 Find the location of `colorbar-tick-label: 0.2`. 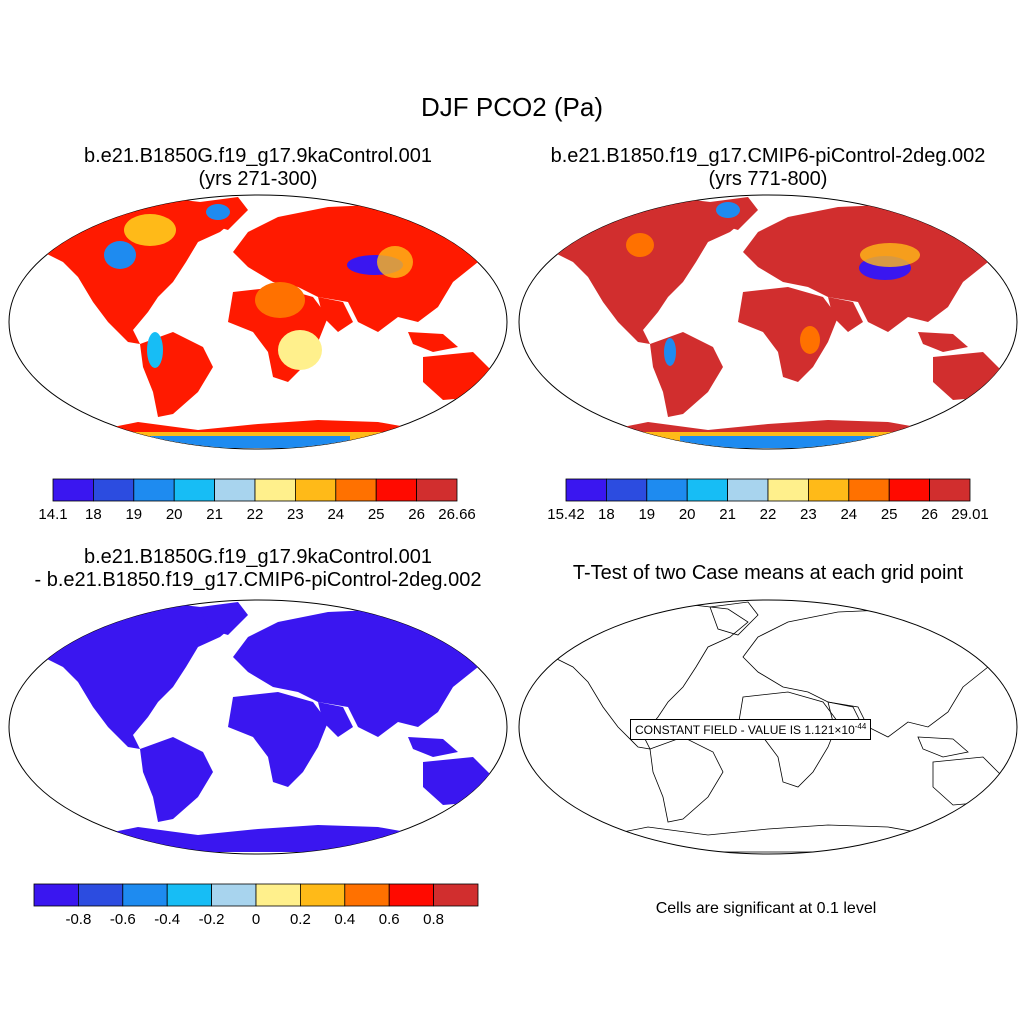

colorbar-tick-label: 0.2 is located at coordinates (300, 919).